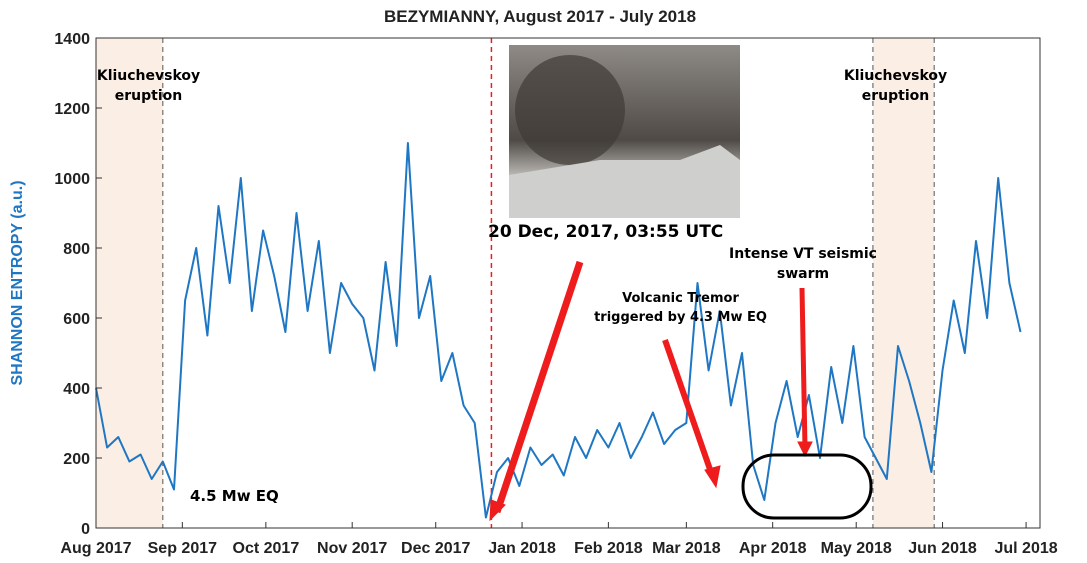  Describe the element at coordinates (522, 548) in the screenshot. I see `x-tick-label: Jan 2018` at that location.